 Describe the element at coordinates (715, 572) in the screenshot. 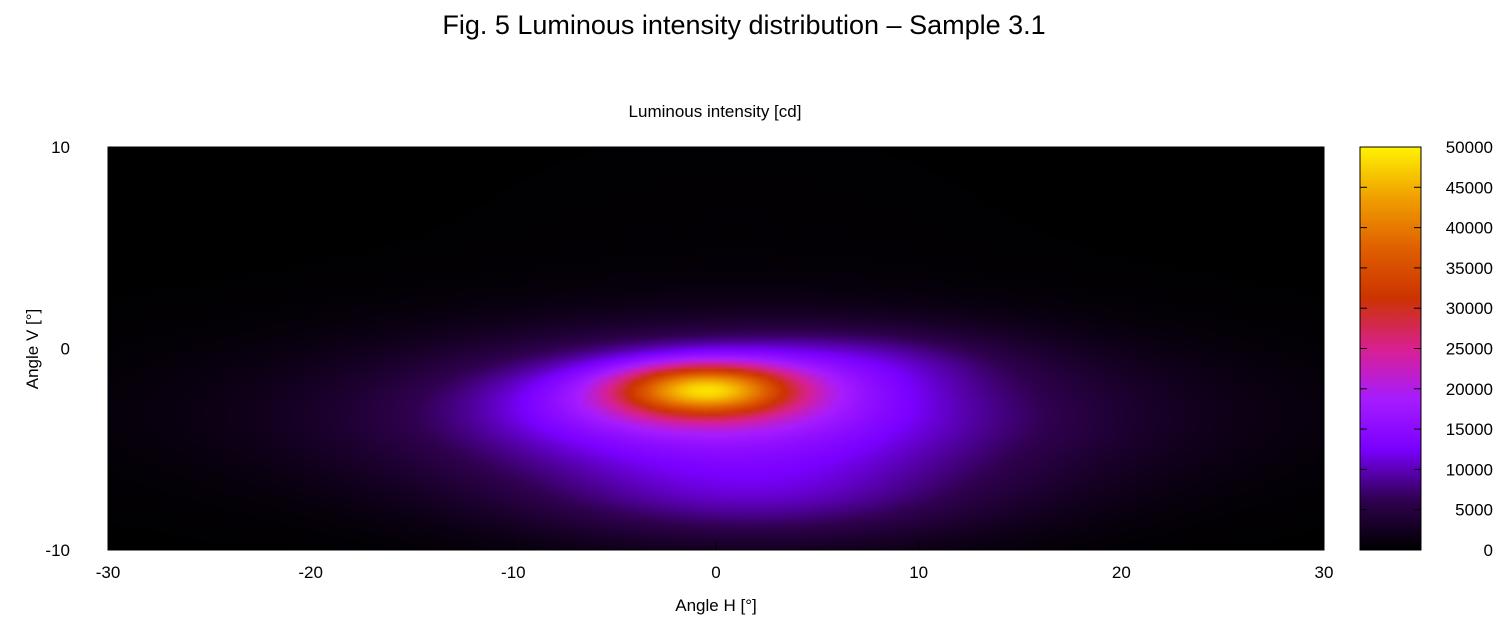

I see `x-tick-label: 0` at that location.